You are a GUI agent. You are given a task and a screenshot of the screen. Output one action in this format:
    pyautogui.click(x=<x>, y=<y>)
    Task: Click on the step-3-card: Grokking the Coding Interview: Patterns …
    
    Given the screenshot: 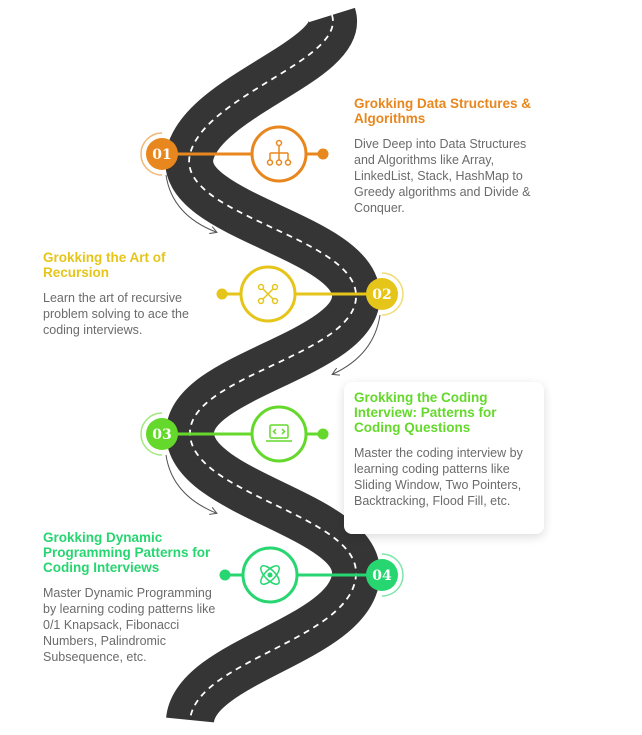 What is the action you would take?
    pyautogui.click(x=444, y=458)
    